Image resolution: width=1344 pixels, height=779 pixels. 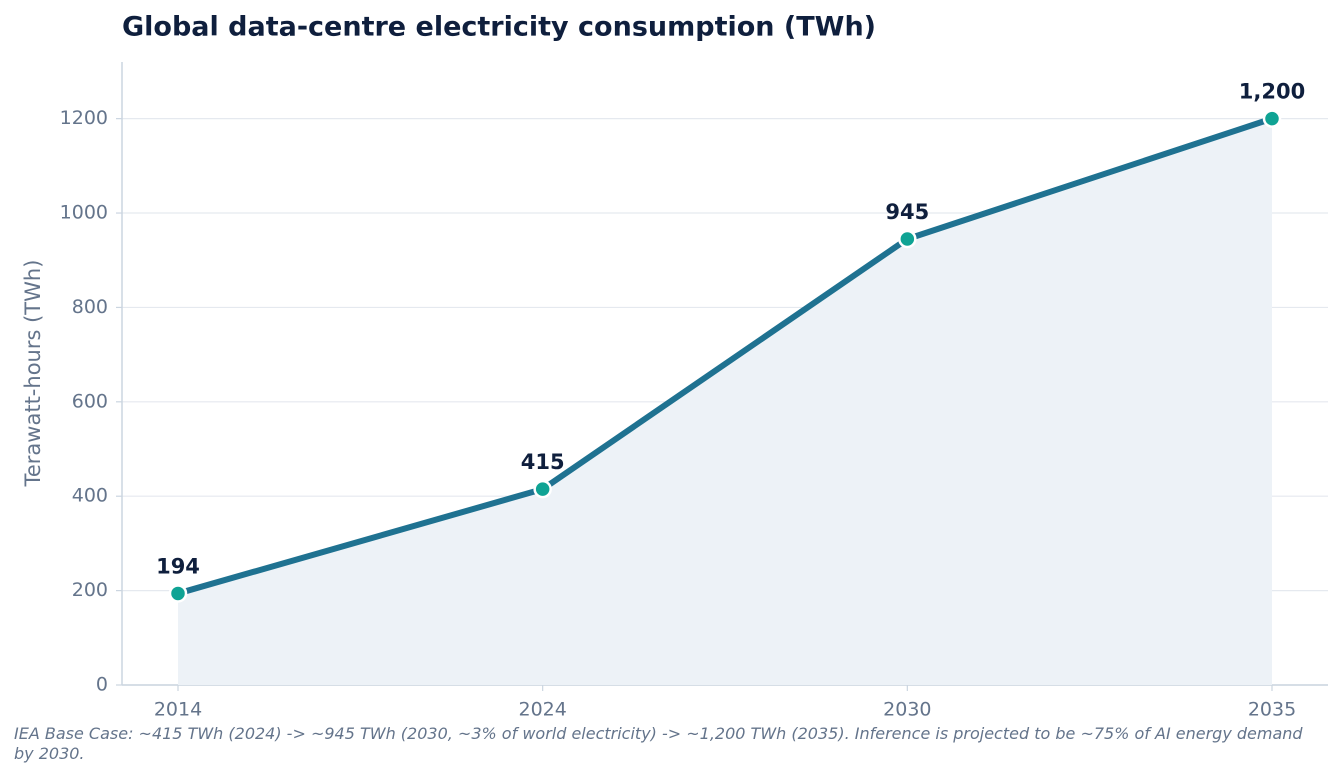 I want to click on y-tick-label: 1000, so click(x=84, y=213).